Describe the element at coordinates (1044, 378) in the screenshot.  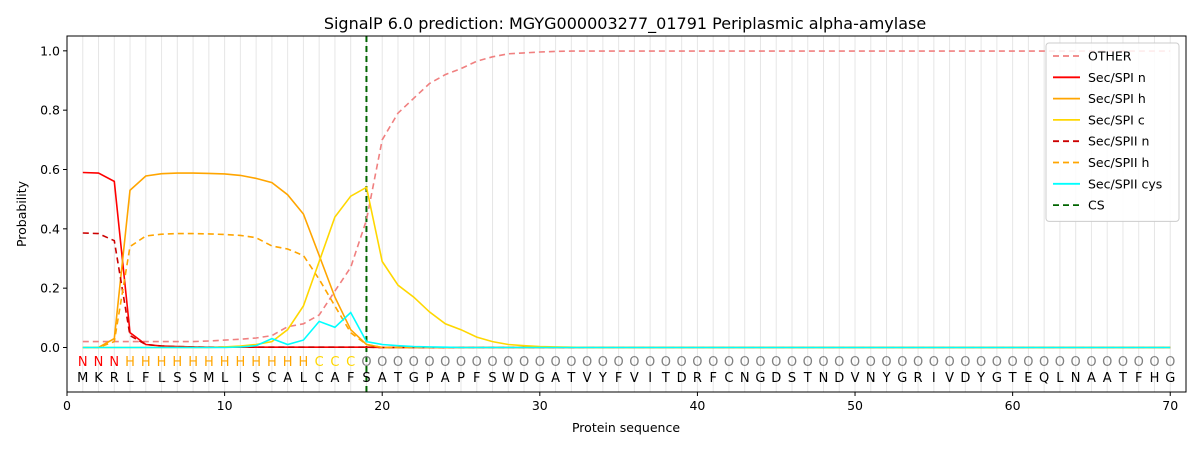
I see `residue-label: Q` at that location.